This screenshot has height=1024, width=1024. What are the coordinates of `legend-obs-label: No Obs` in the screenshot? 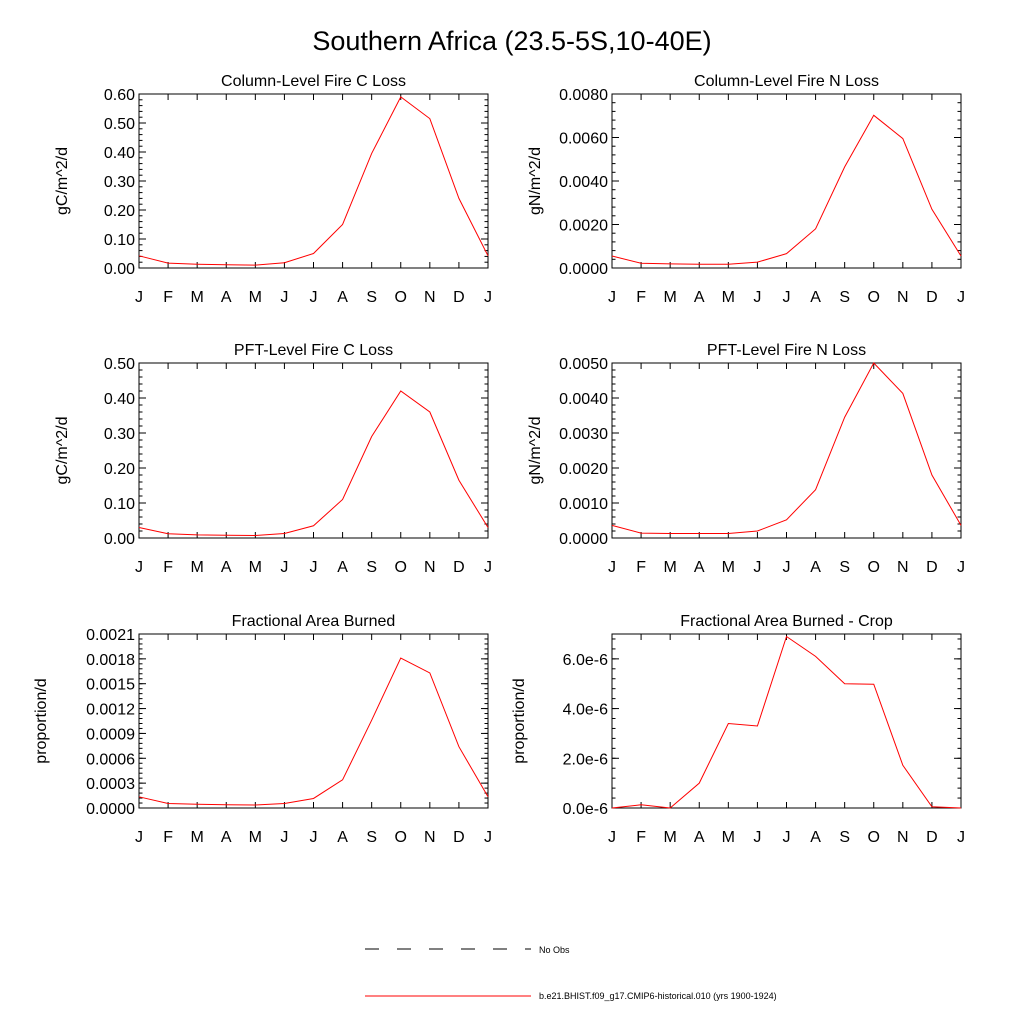 It's located at (554, 950).